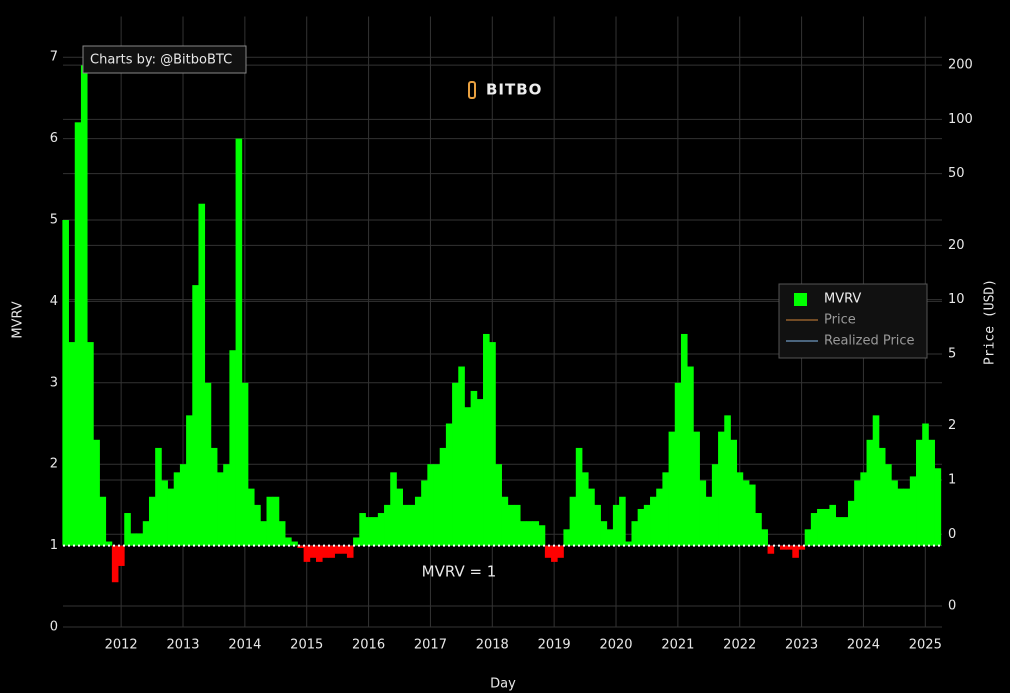 This screenshot has width=1010, height=693. I want to click on legend-swatch, so click(800, 299).